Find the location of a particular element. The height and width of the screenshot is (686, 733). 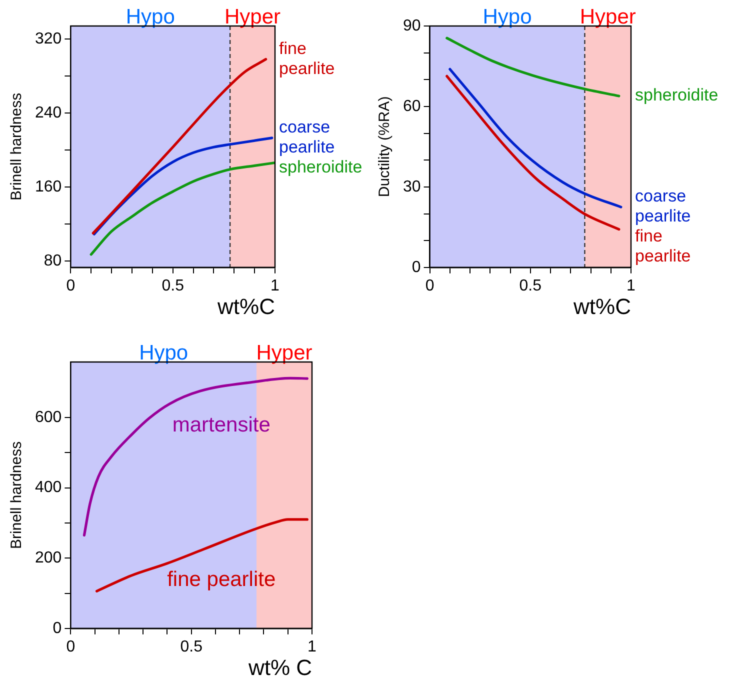

y-tick-label: 30 is located at coordinates (412, 187).